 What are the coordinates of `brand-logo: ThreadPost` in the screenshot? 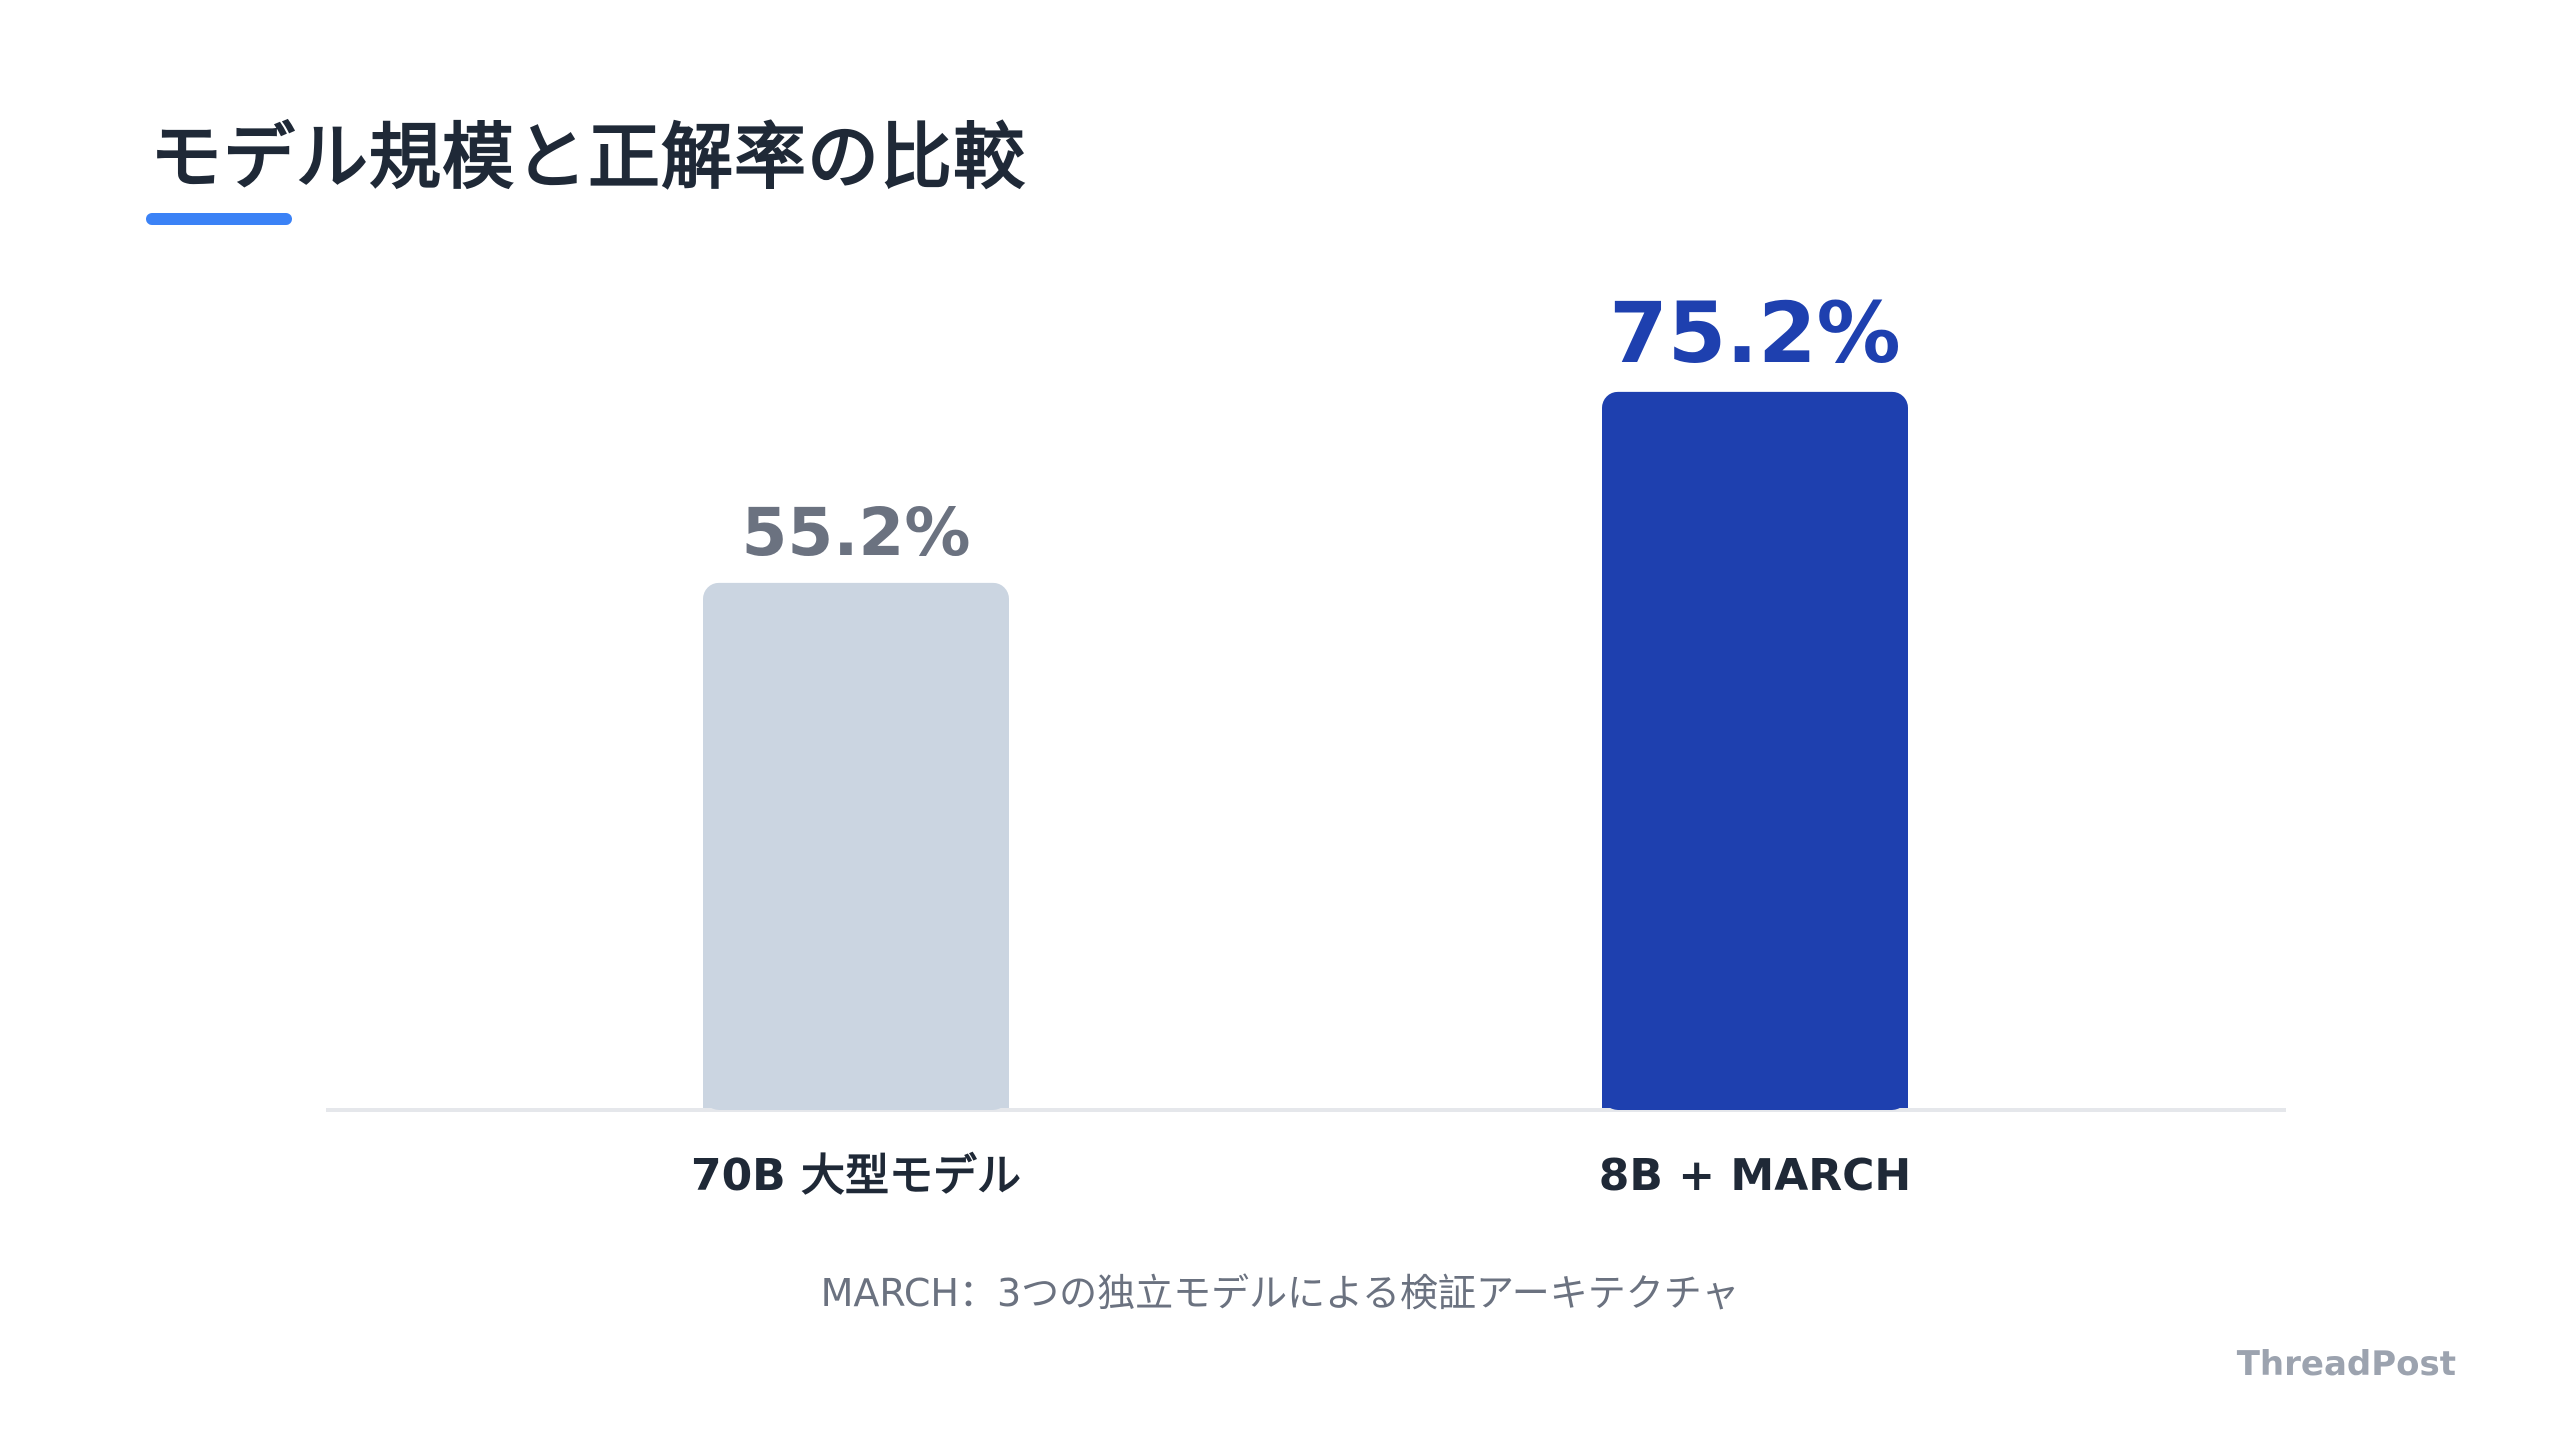 It's located at (2346, 1364).